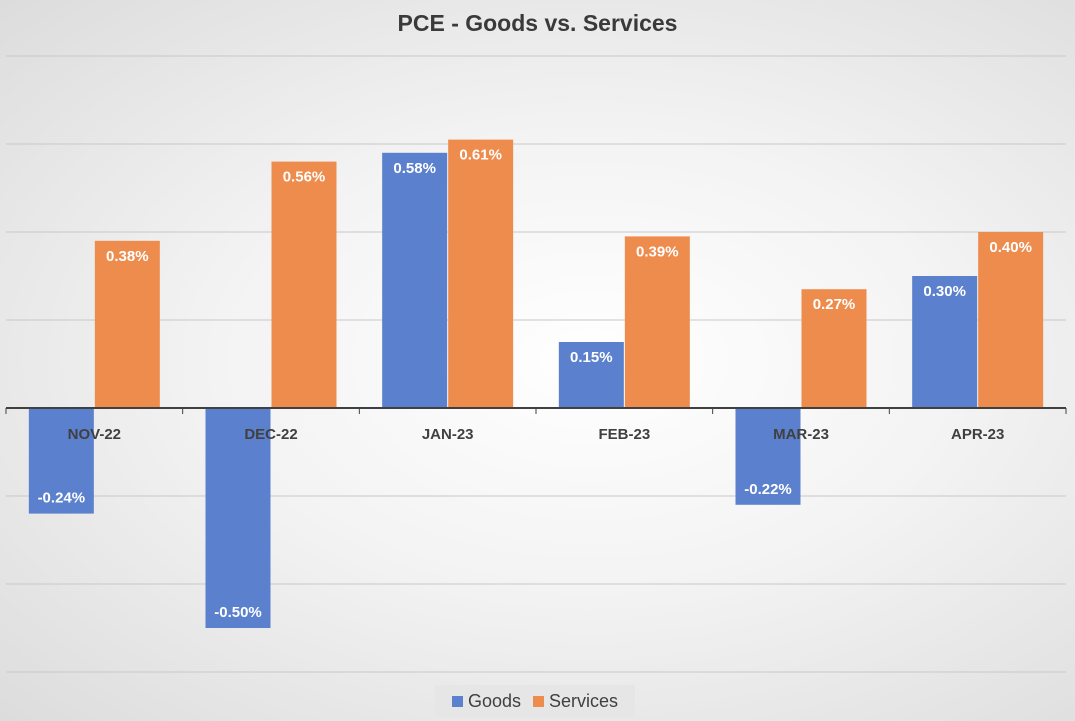 This screenshot has height=721, width=1075. What do you see at coordinates (94, 434) in the screenshot?
I see `category-label-nov-22: NOV-22` at bounding box center [94, 434].